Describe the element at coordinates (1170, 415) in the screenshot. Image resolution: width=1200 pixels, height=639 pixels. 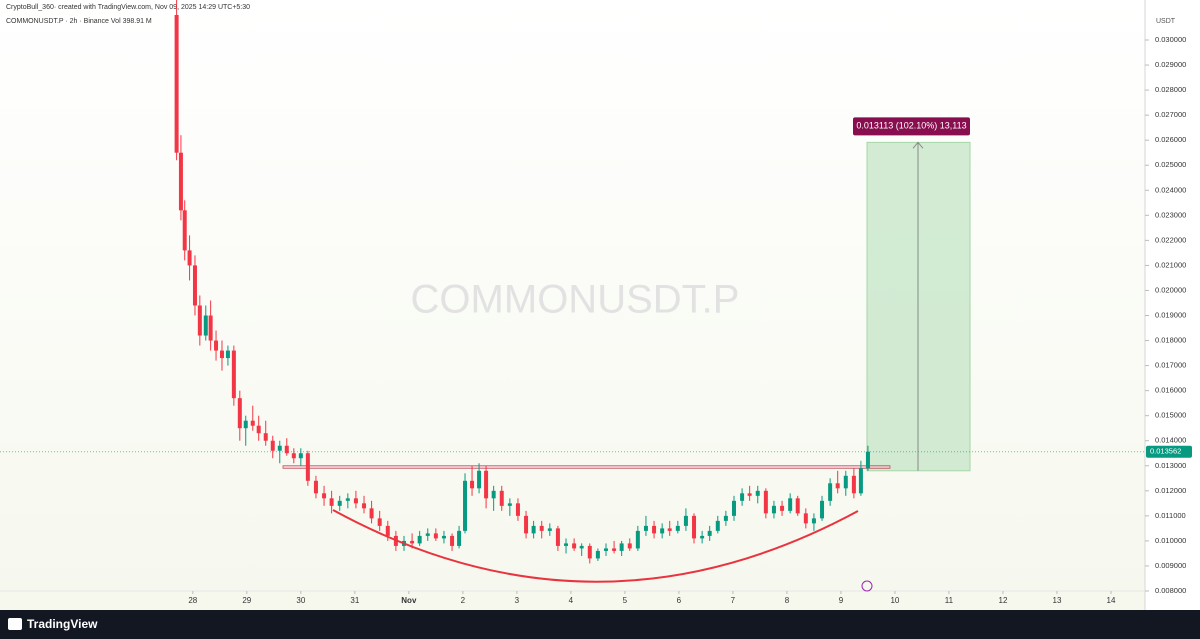
I see `y-tick-label: 0.015000` at that location.